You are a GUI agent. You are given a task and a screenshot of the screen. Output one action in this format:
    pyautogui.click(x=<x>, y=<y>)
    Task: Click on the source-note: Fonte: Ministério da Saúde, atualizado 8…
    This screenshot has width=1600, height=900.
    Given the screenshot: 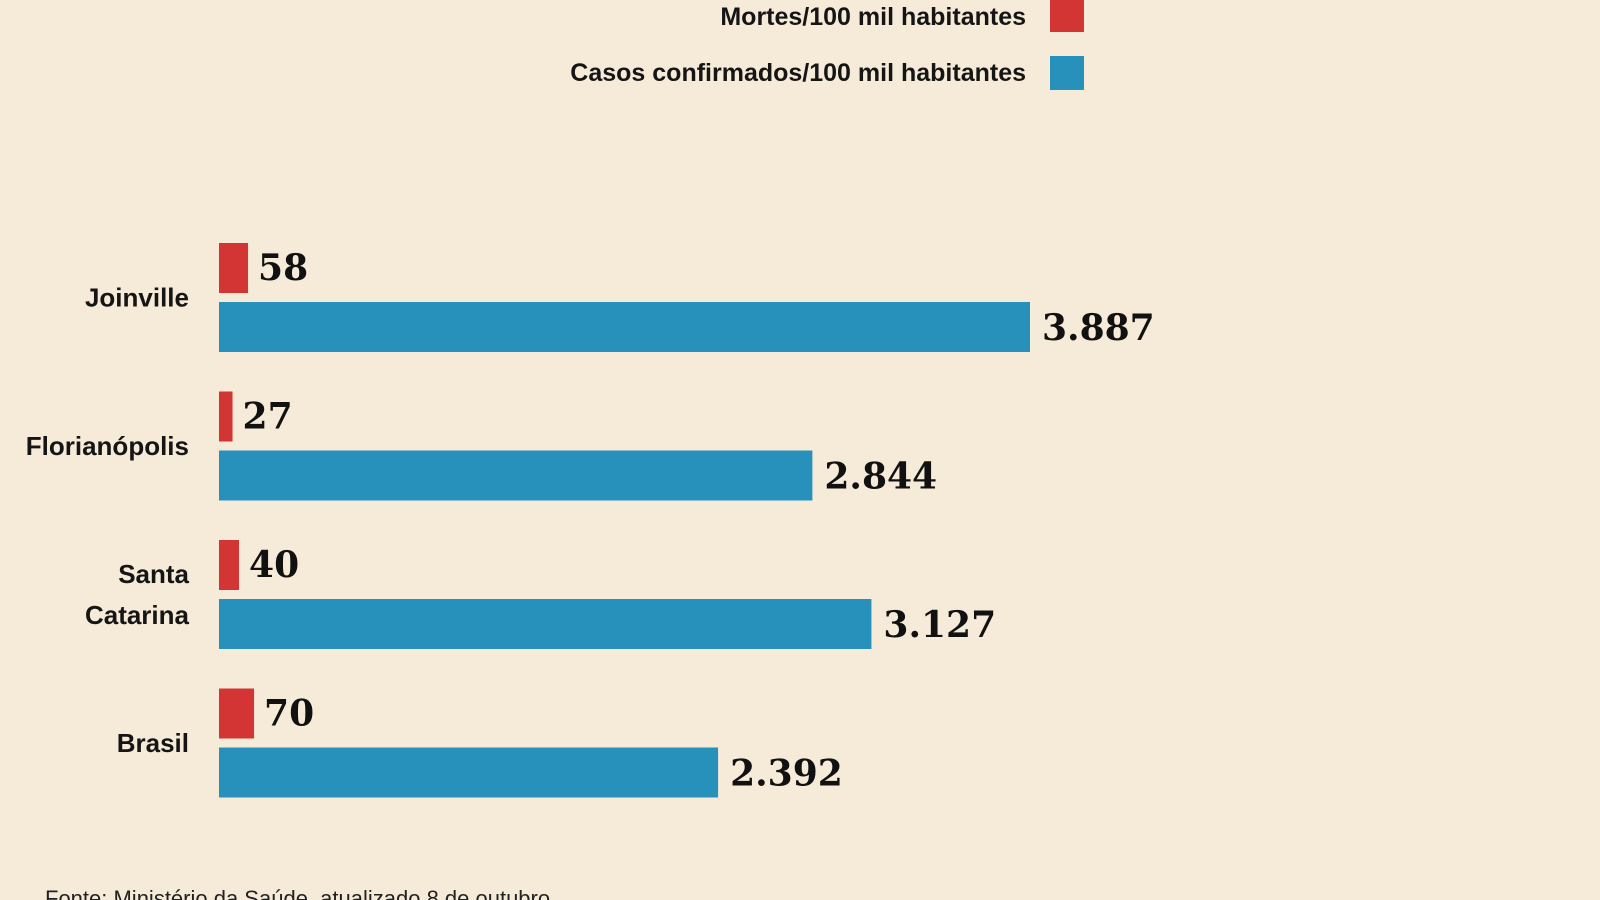 What is the action you would take?
    pyautogui.click(x=297, y=893)
    